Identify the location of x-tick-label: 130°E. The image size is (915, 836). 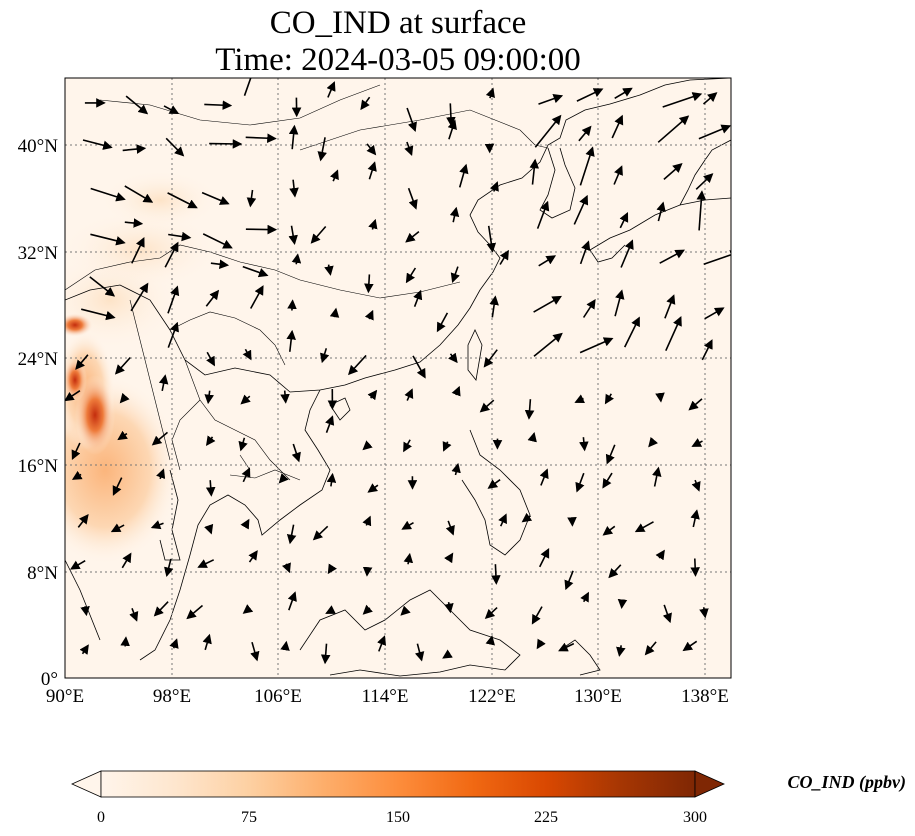
(598, 696).